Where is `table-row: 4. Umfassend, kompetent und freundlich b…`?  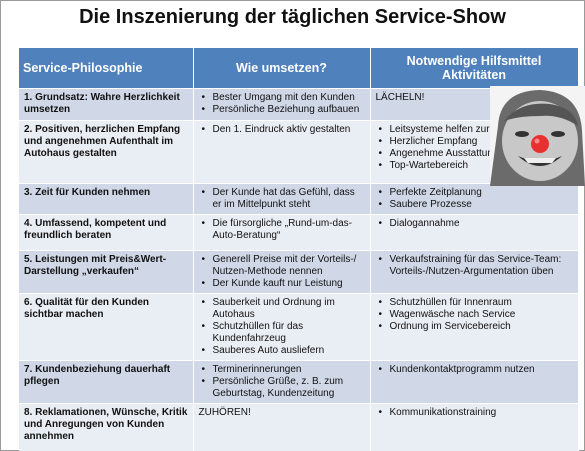
table-row: 4. Umfassend, kompetent und freundlich b… is located at coordinates (299, 232).